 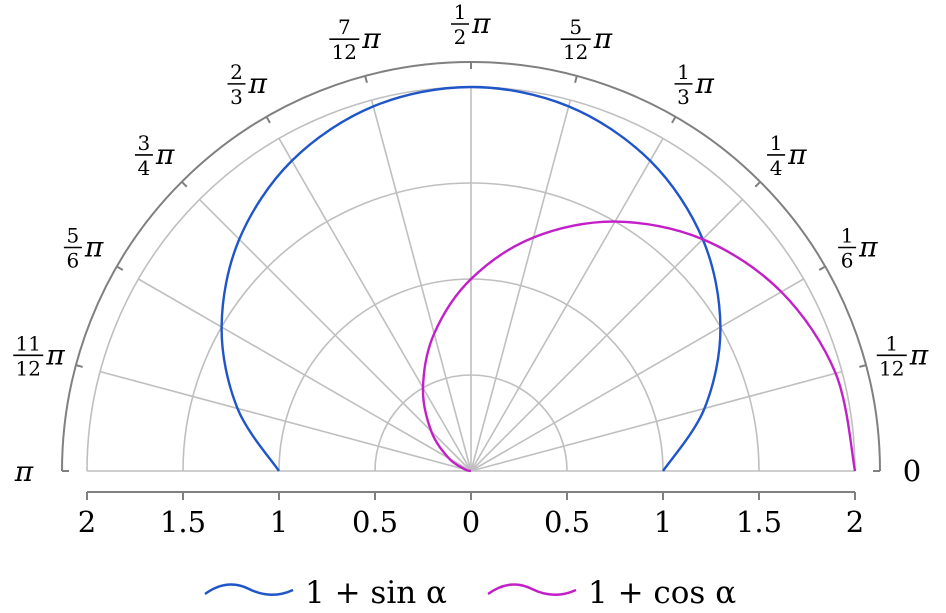 What do you see at coordinates (471, 522) in the screenshot?
I see `radial-tick-label: 0` at bounding box center [471, 522].